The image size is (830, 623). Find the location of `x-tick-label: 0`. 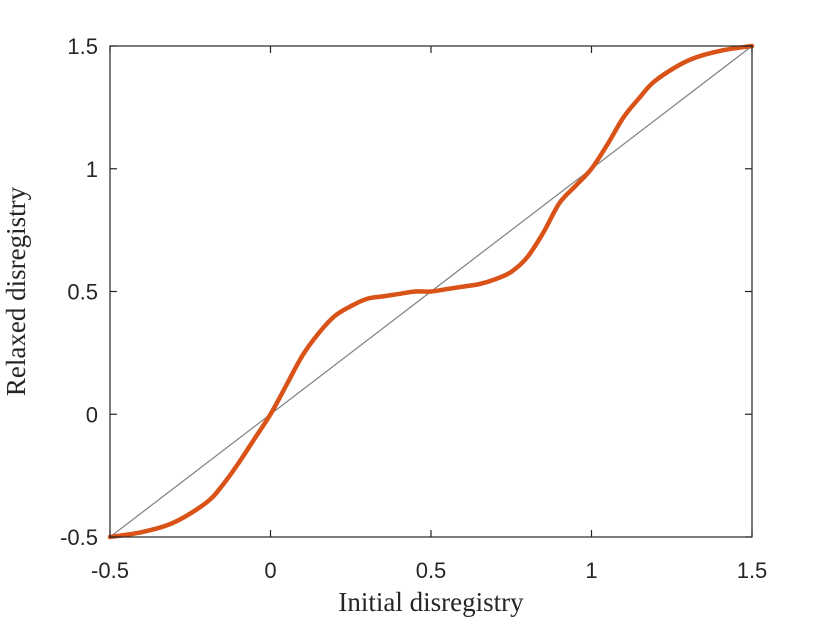

x-tick-label: 0 is located at coordinates (270, 570).